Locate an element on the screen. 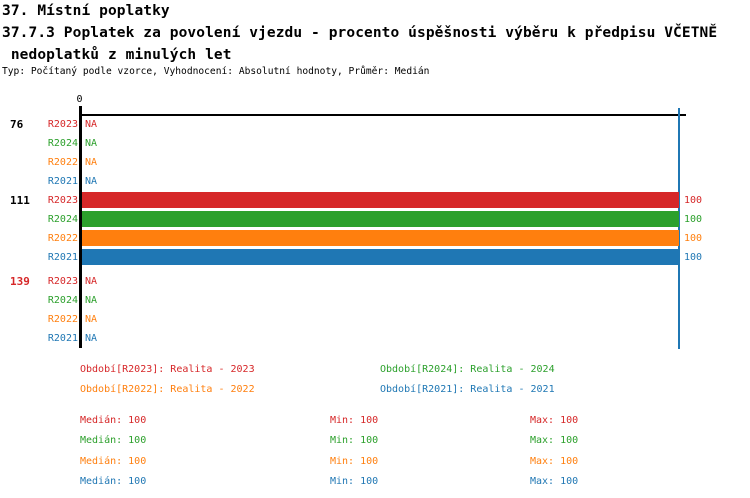 Image resolution: width=750 pixels, height=498 pixels. group-label: 139 is located at coordinates (20, 281).